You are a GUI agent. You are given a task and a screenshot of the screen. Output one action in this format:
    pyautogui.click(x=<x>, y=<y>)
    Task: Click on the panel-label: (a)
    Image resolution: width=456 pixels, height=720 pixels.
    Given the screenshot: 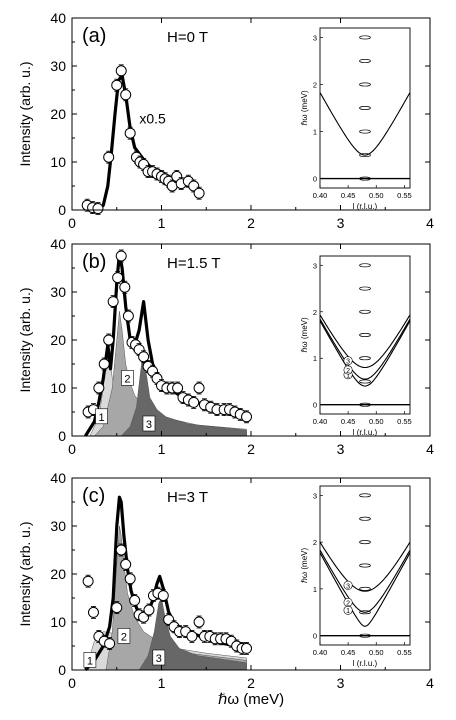 What is the action you would take?
    pyautogui.click(x=94, y=36)
    